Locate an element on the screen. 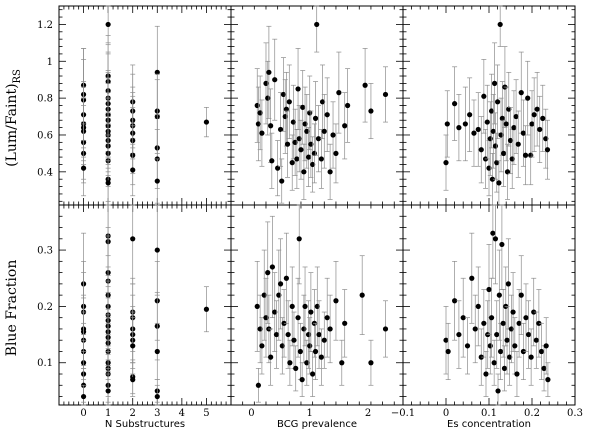 The height and width of the screenshot is (432, 600). svg-text: (Lum/Faint)RS is located at coordinates (13, 118).